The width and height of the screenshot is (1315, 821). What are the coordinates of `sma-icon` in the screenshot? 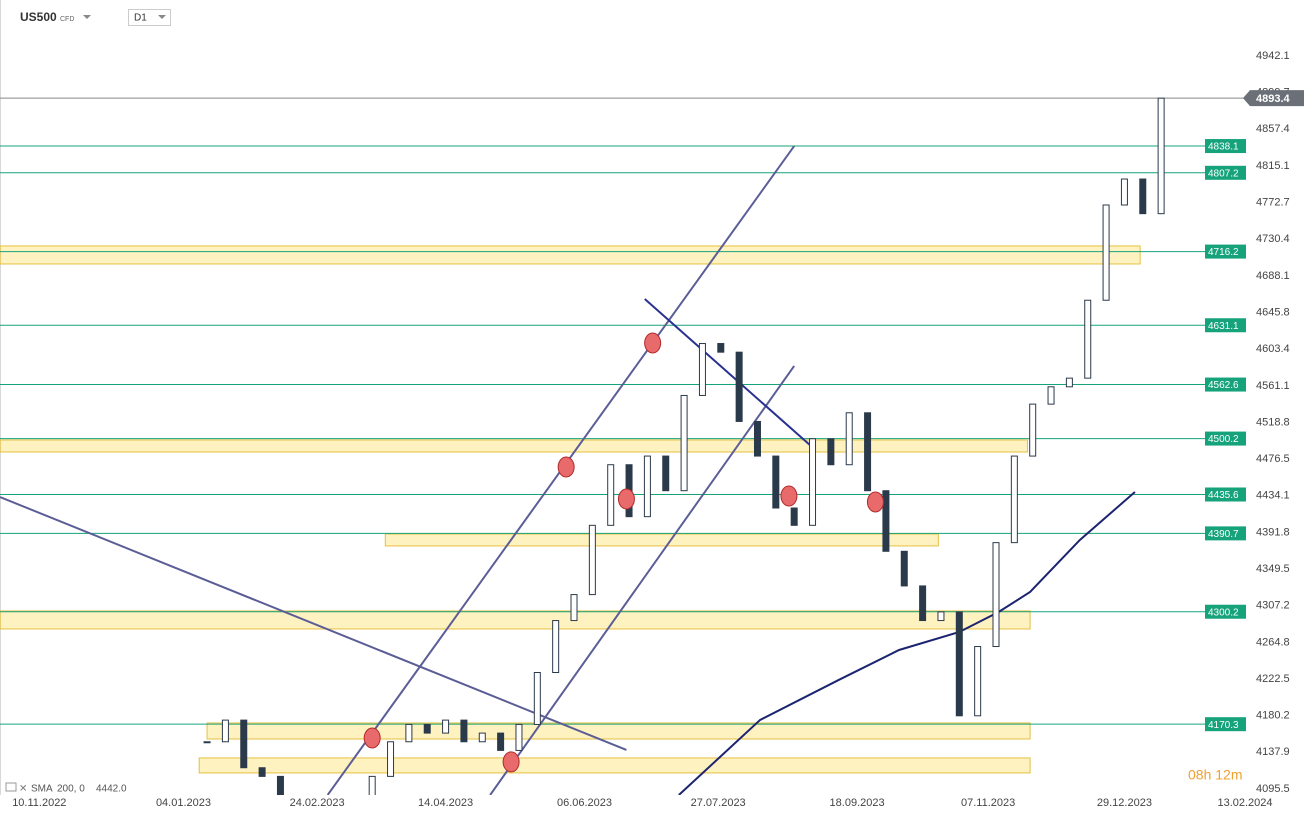 It's located at (11, 787).